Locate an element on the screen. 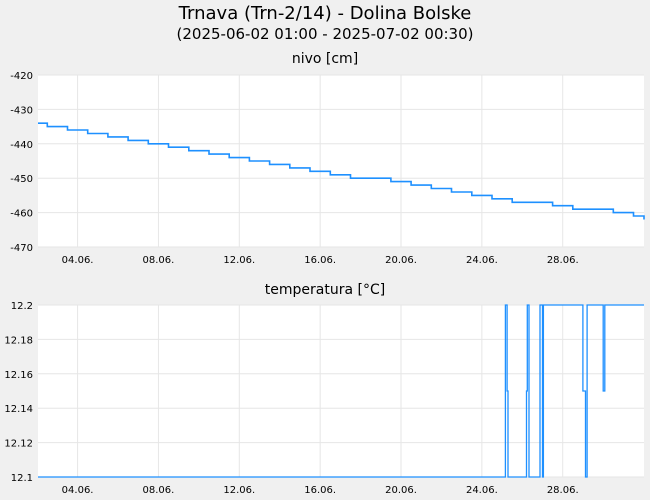 This screenshot has width=650, height=500. panel-title-temperatura: temperatura [°C] is located at coordinates (325, 290).